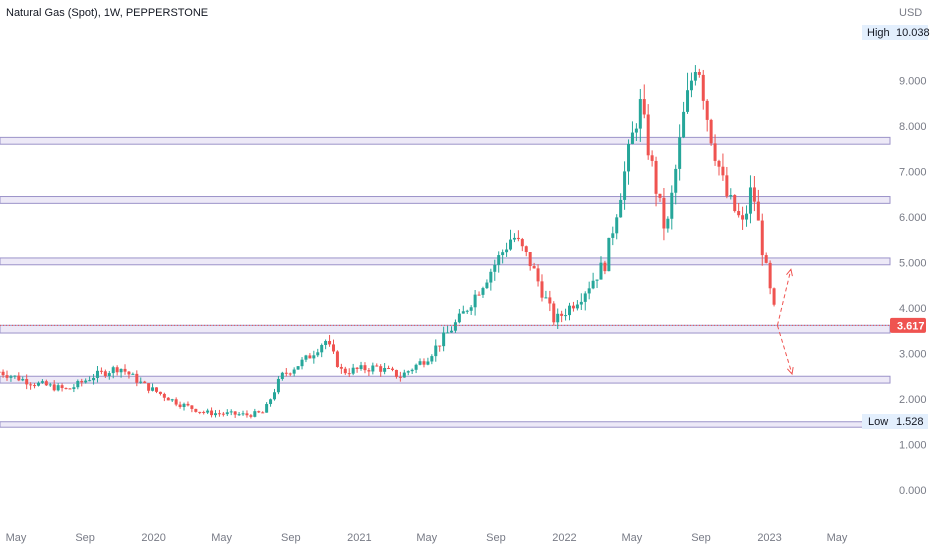  I want to click on projection-layer, so click(785, 322).